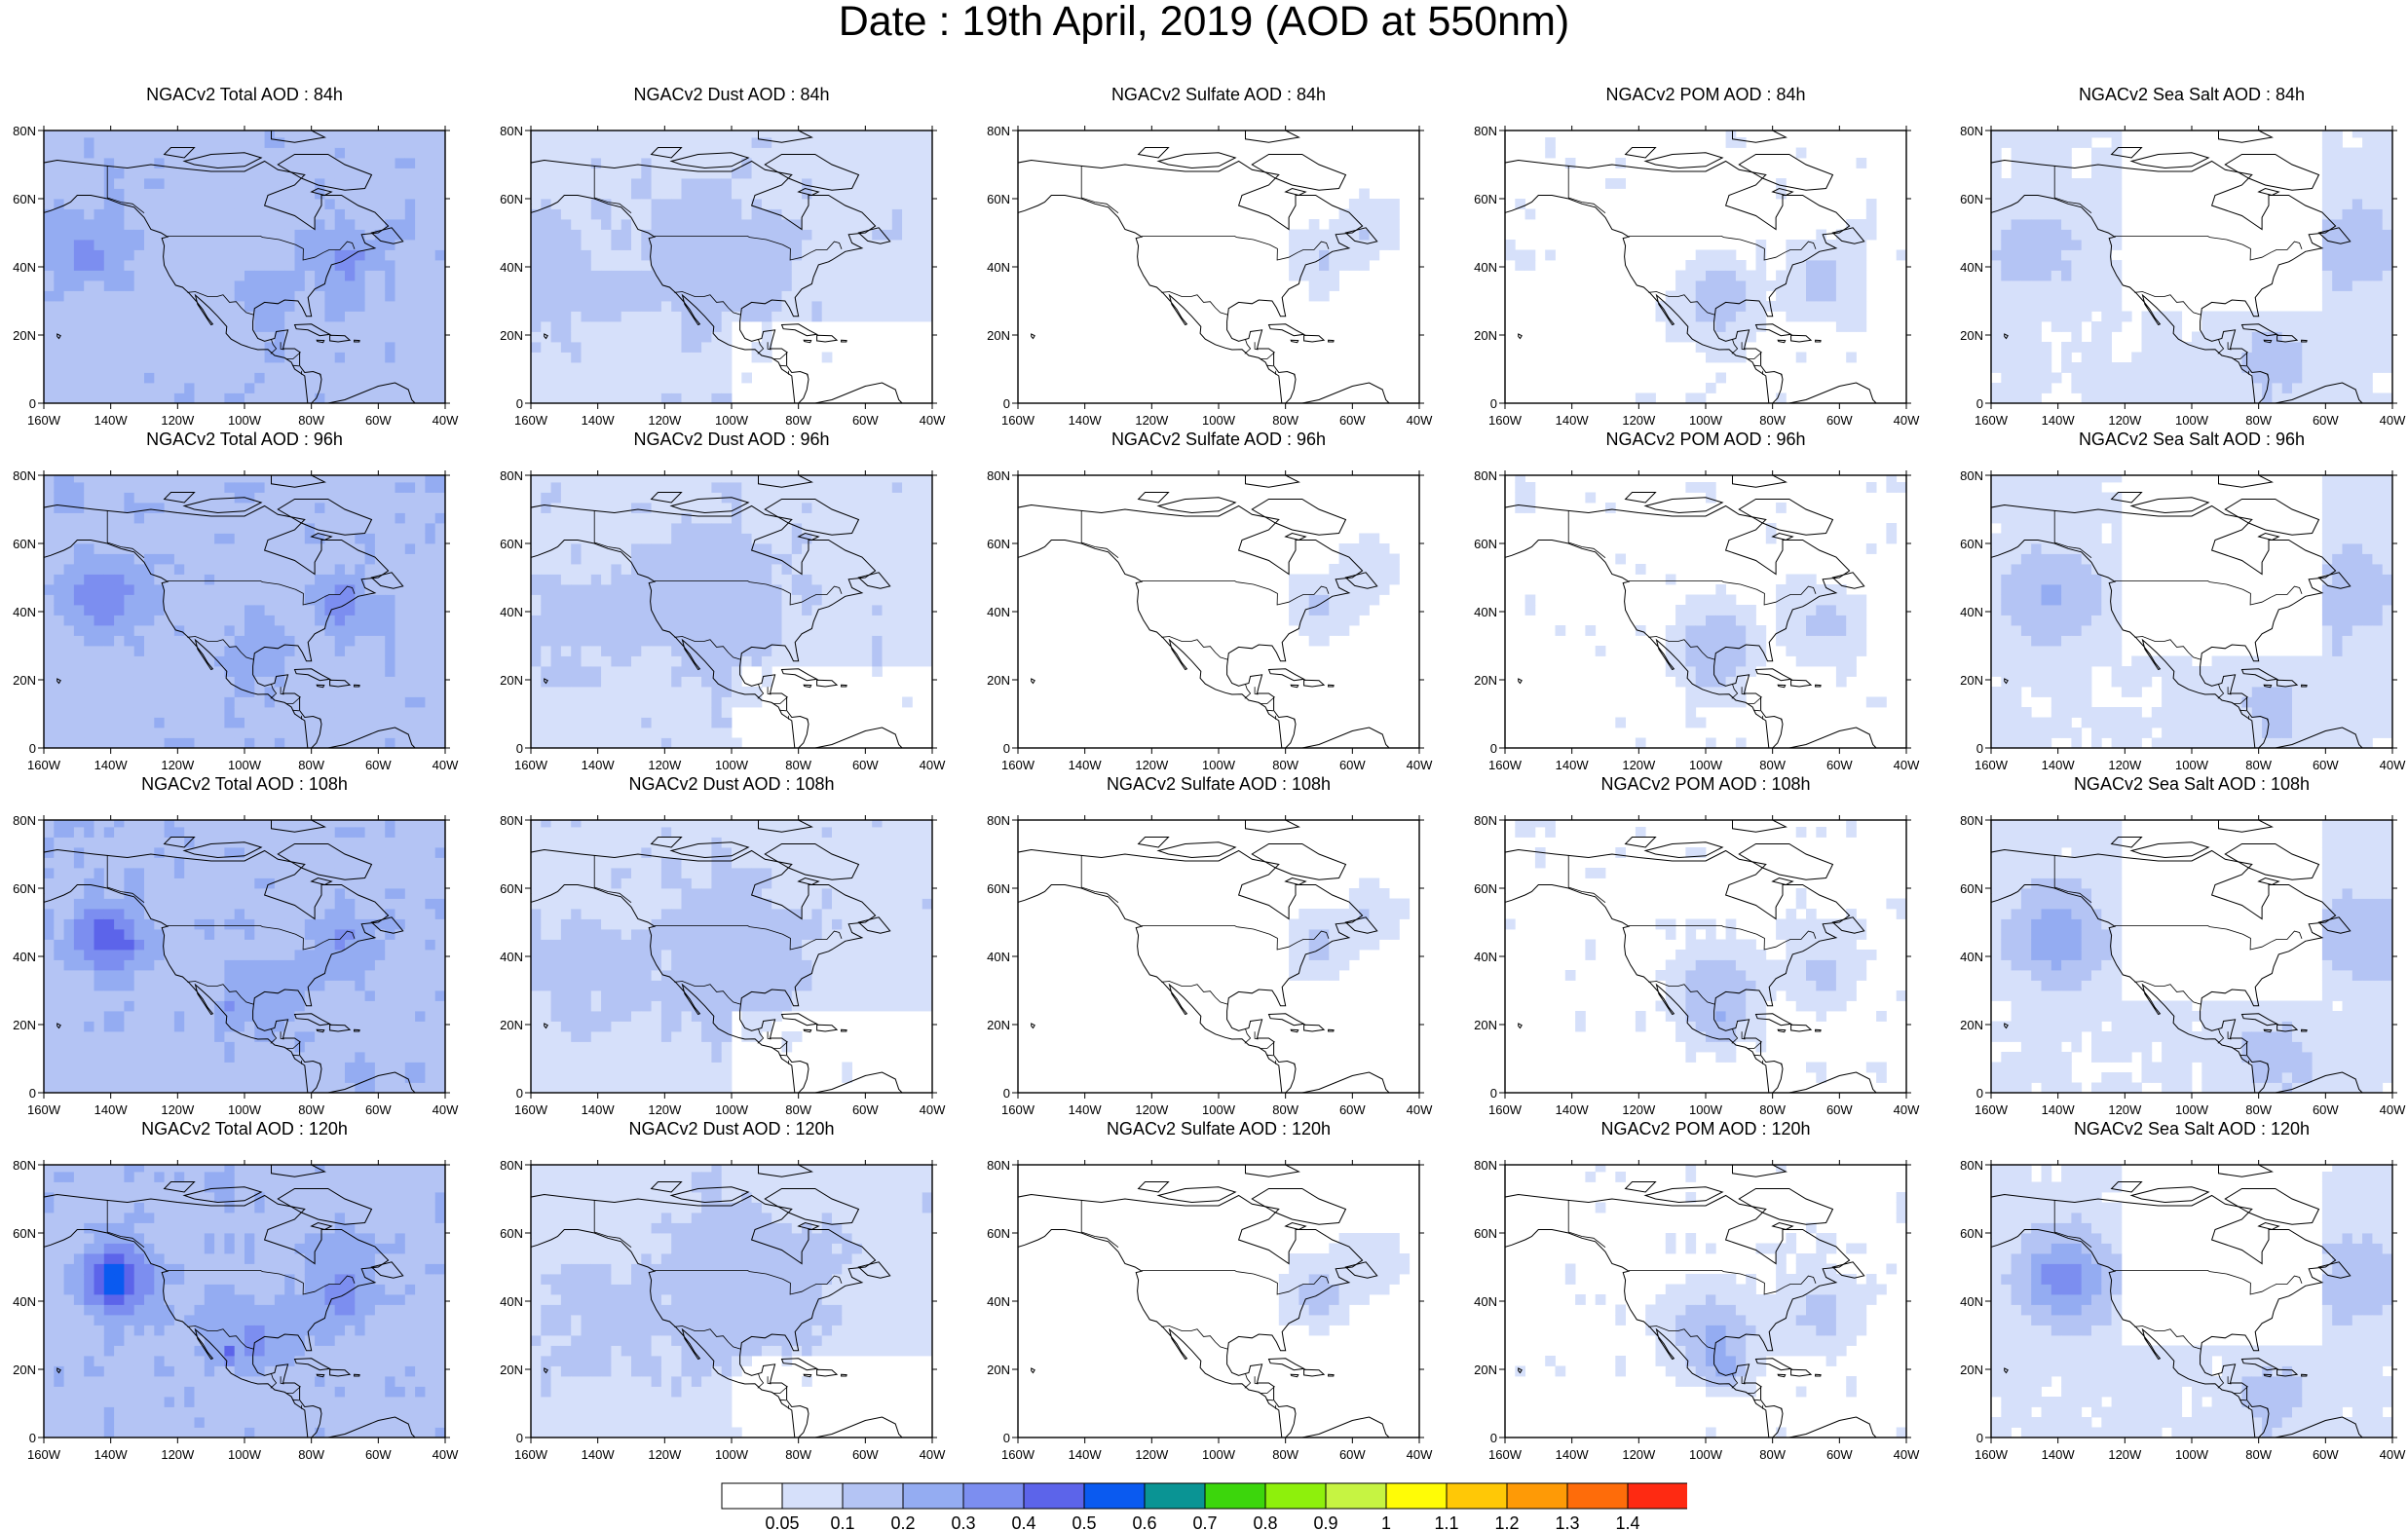 This screenshot has height=1531, width=2408. Describe the element at coordinates (731, 1129) in the screenshot. I see `panel-title: NGACv2 Dust AOD : 120h` at that location.